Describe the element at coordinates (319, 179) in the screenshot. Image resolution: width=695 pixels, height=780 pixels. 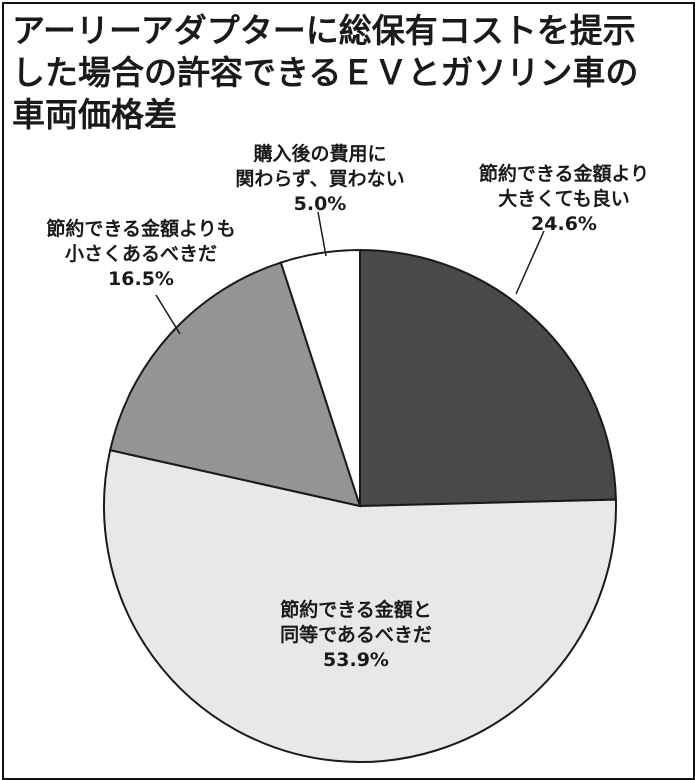
I see `slice-label-4-line-2: 関わらず、買わない` at that location.